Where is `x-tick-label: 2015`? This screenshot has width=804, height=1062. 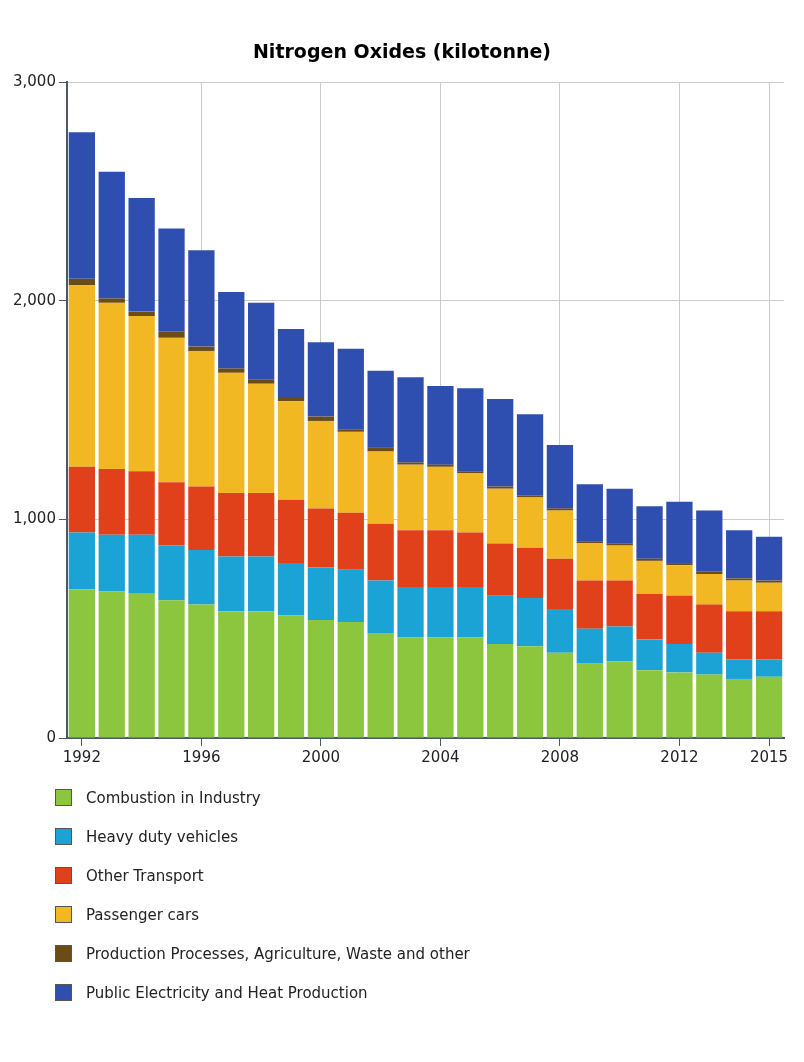
x-tick-label: 2015 is located at coordinates (769, 756).